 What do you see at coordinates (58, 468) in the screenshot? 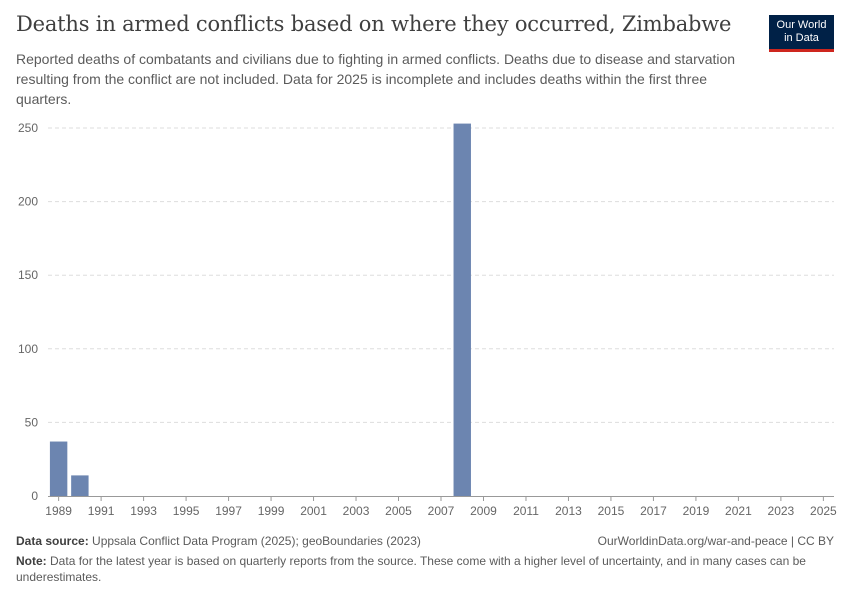
I see `bar-1989` at bounding box center [58, 468].